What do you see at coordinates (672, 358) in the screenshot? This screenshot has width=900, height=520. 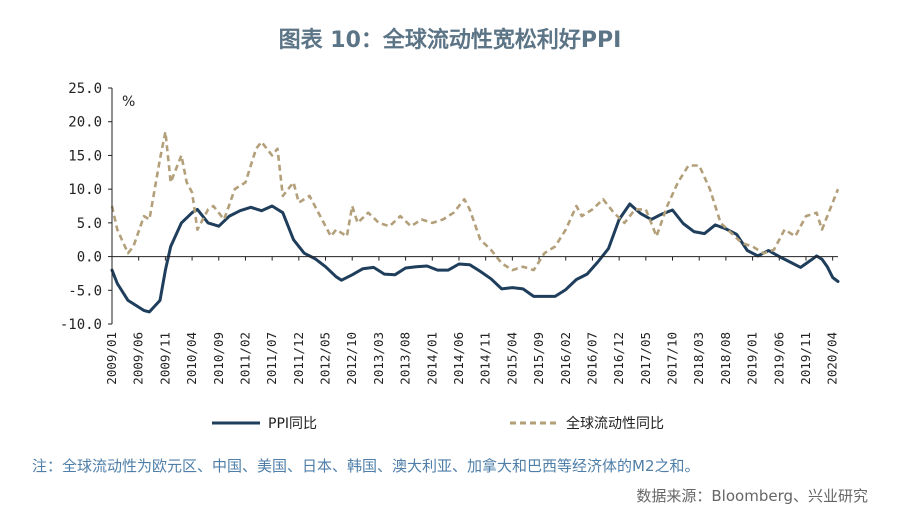 I see `x-tick-label: 2017/10` at bounding box center [672, 358].